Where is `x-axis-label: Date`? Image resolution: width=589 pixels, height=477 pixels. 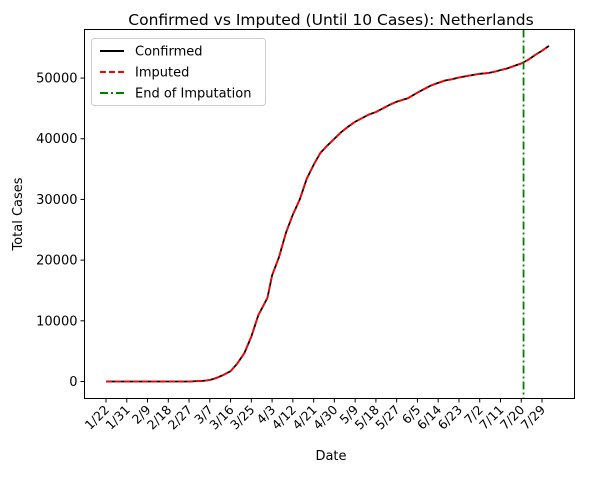 x-axis-label: Date is located at coordinates (330, 456).